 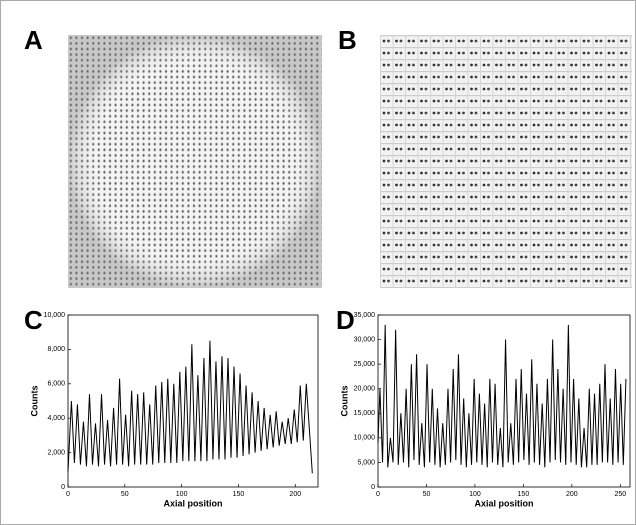 I want to click on y-tick-label: 30,000, so click(x=365, y=339).